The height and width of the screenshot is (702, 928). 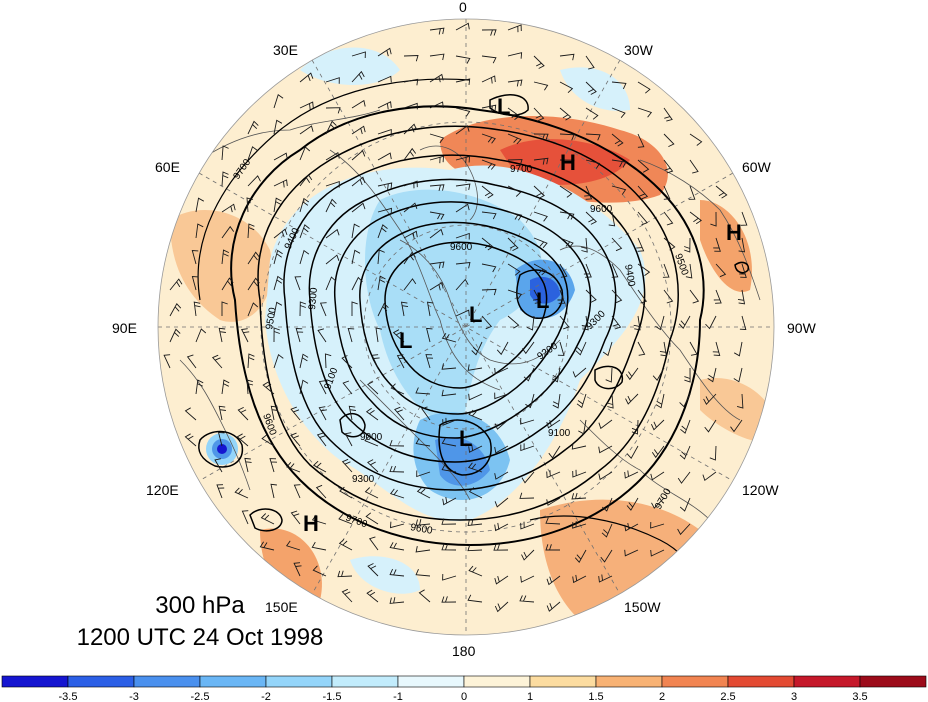 I want to click on colorbar-boxes, so click(x=464, y=681).